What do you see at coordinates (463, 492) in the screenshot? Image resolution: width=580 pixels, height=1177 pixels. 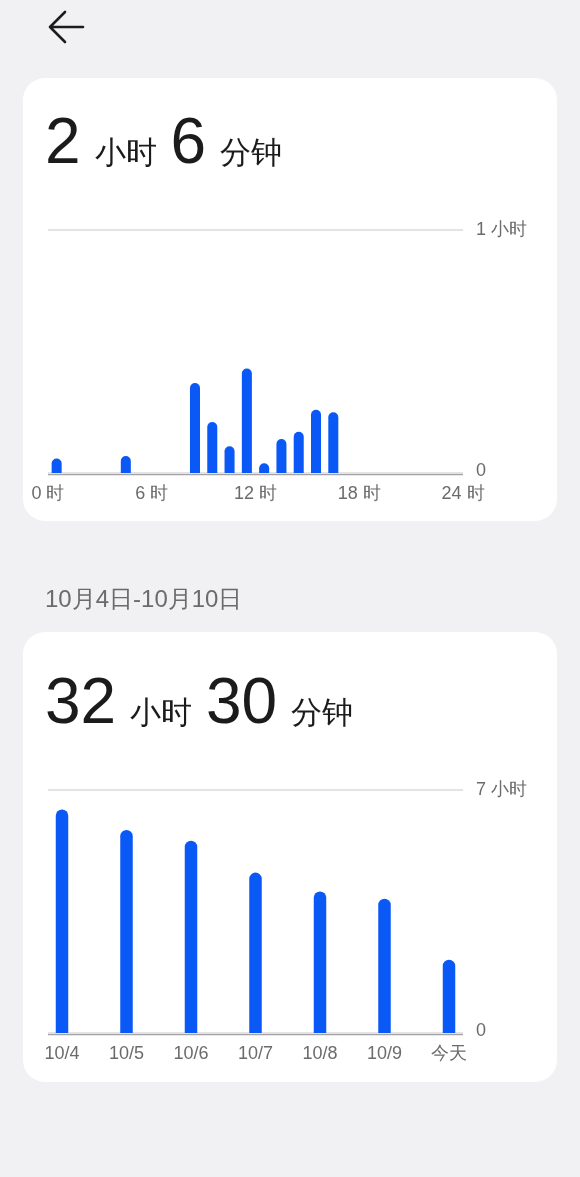 I see `x-tick-label: 24 时` at bounding box center [463, 492].